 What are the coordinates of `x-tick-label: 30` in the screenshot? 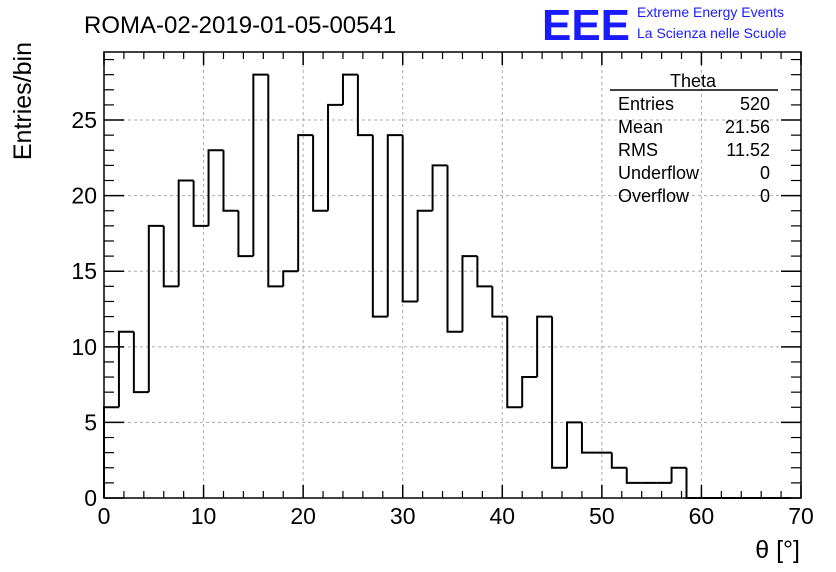 It's located at (403, 516).